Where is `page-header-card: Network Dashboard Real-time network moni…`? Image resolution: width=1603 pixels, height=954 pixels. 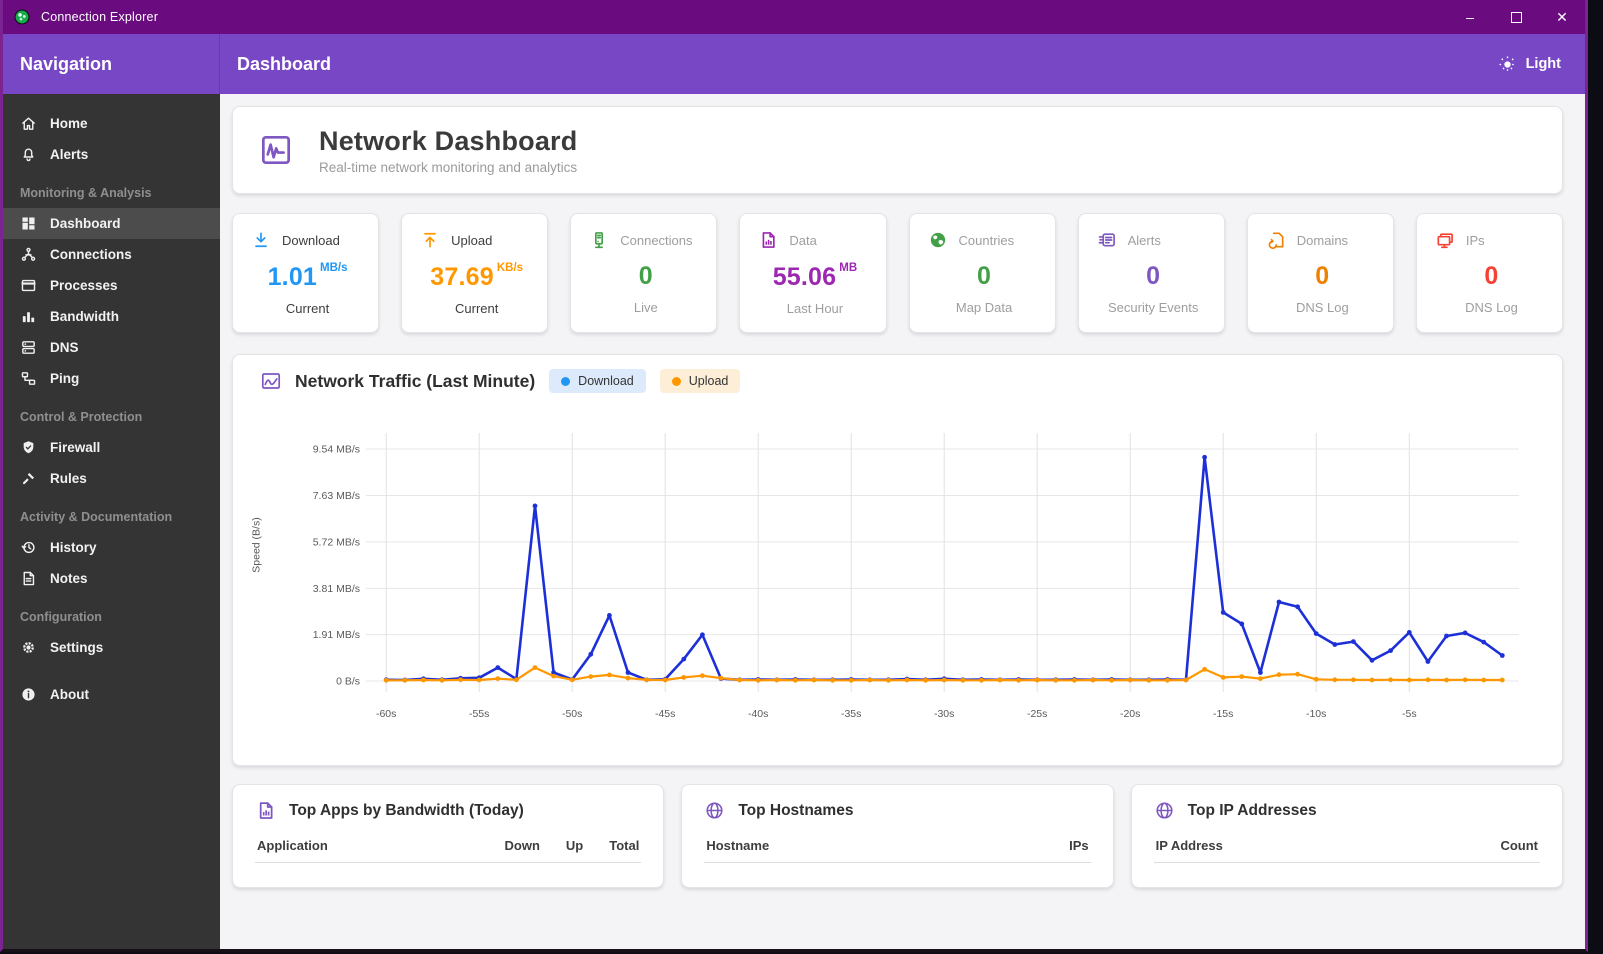
page-header-card: Network Dashboard Real-time network moni… is located at coordinates (897, 150).